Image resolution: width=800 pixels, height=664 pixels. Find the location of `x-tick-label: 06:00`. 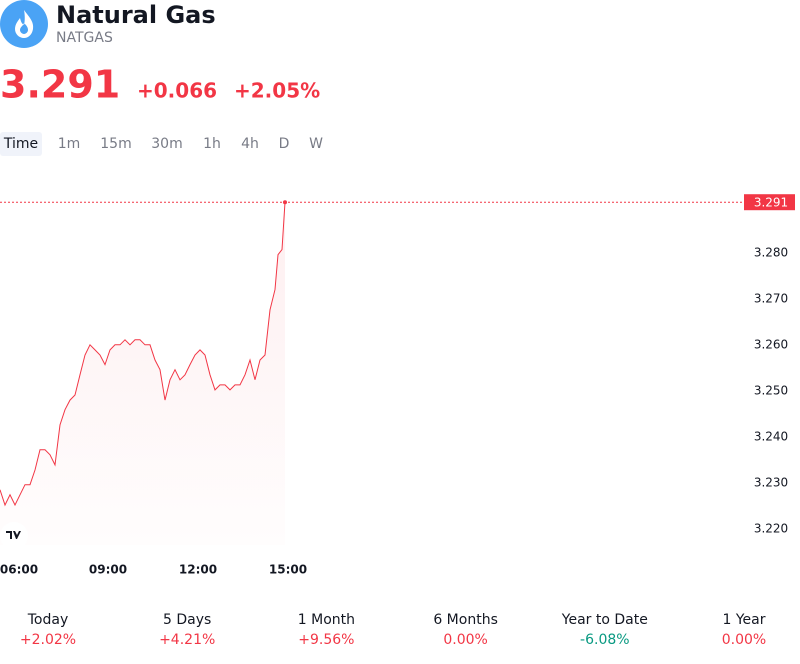

x-tick-label: 06:00 is located at coordinates (19, 570).